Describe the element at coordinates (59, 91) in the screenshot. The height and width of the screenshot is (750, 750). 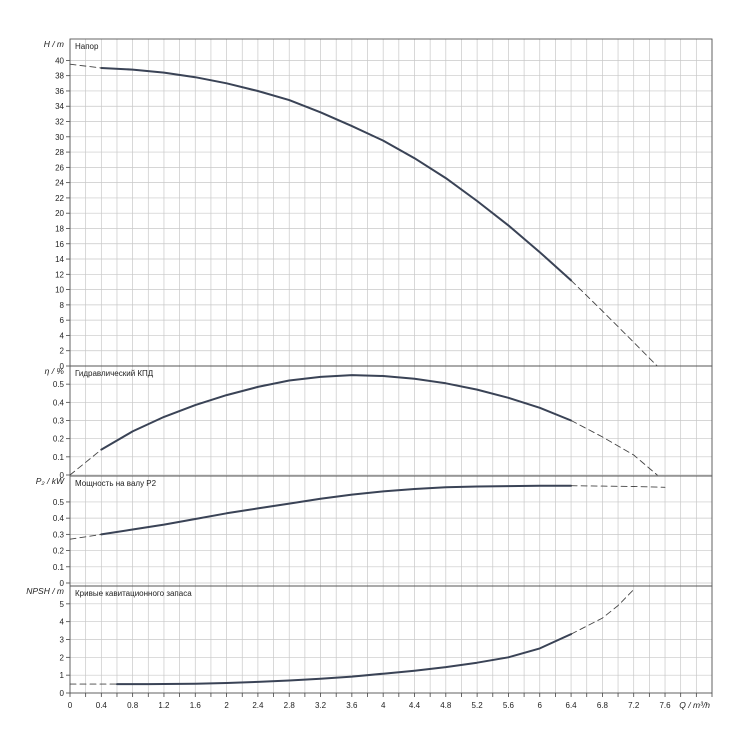
I see `y-tick-label: 36` at that location.